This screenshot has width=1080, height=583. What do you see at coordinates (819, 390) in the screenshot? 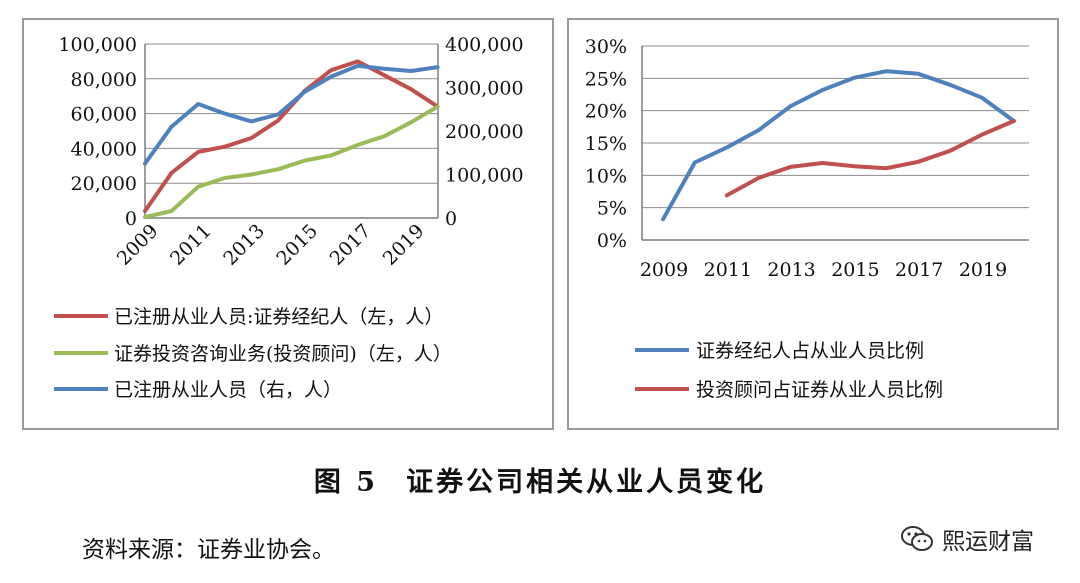
I see `legend-label: 投资顾问占证券从业人员比例` at bounding box center [819, 390].